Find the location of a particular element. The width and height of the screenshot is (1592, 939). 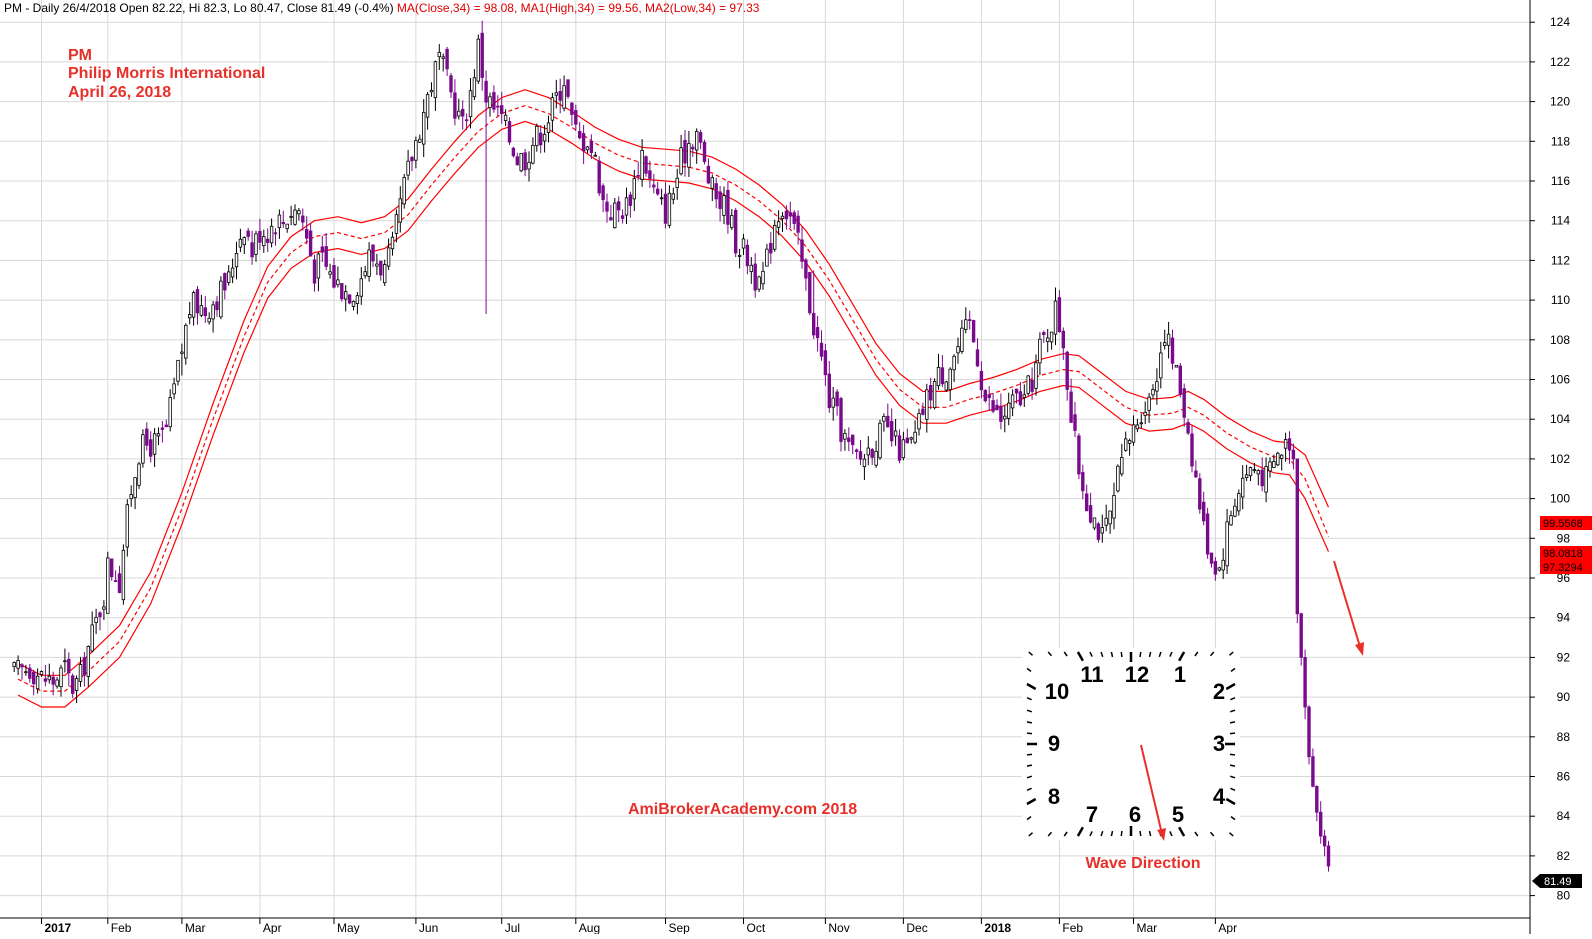

x-tick-label: Dec is located at coordinates (916, 927).